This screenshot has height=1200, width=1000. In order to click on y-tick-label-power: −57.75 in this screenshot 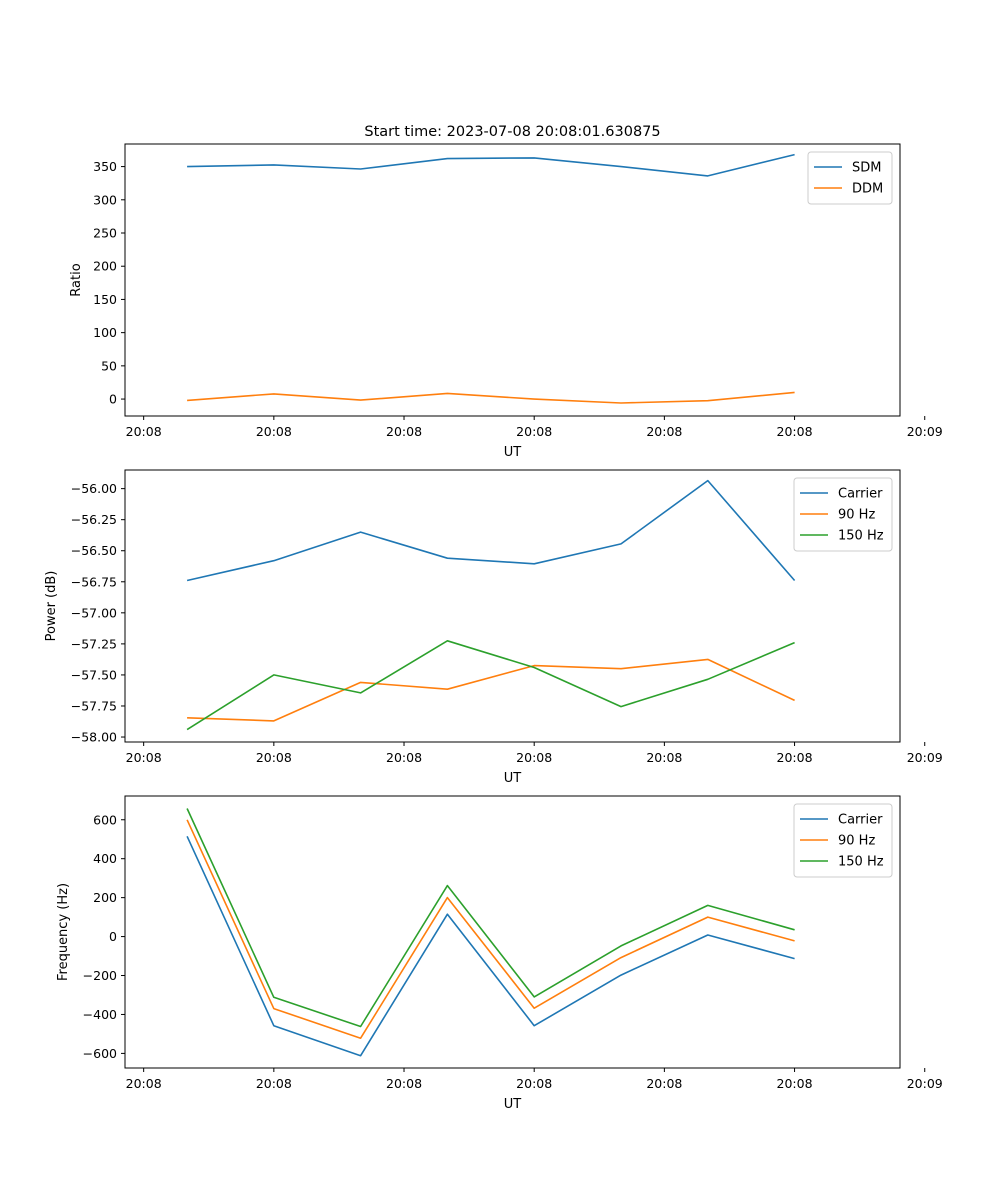, I will do `click(94, 705)`.